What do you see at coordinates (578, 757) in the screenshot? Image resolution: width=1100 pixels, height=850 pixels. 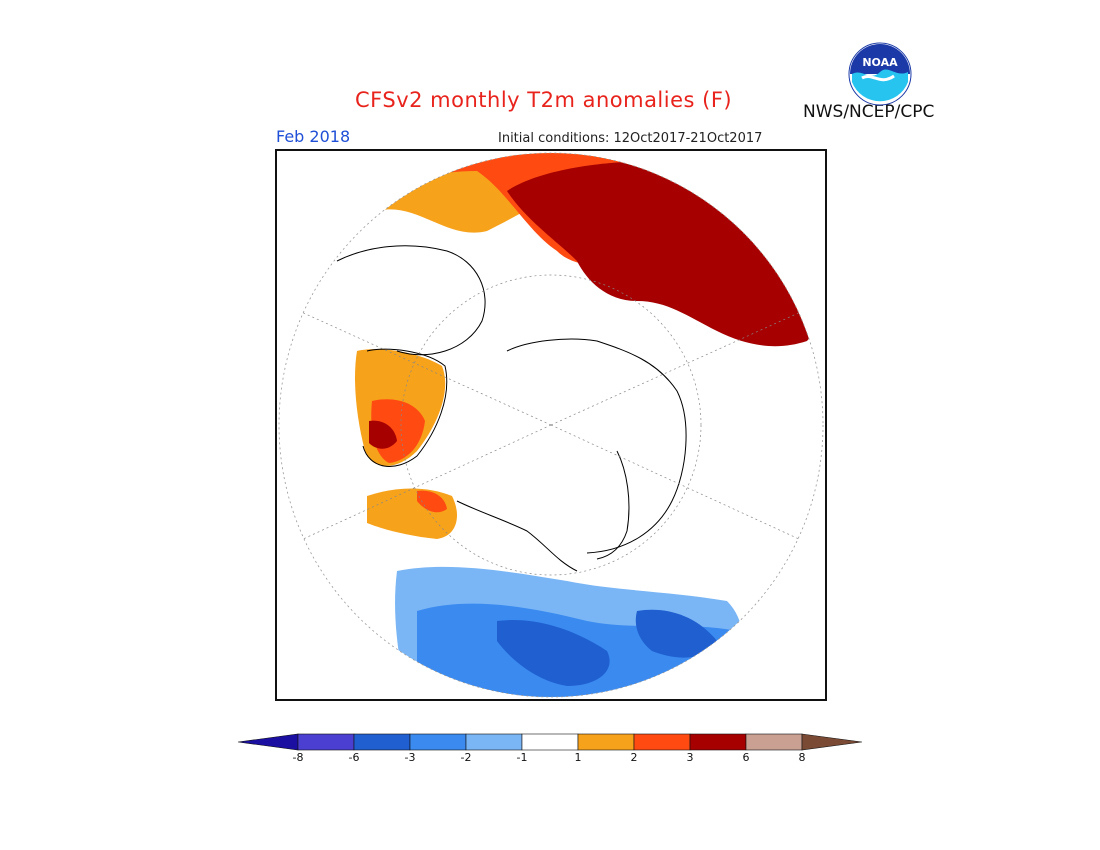 I see `colorbar-tick-label: 1` at bounding box center [578, 757].